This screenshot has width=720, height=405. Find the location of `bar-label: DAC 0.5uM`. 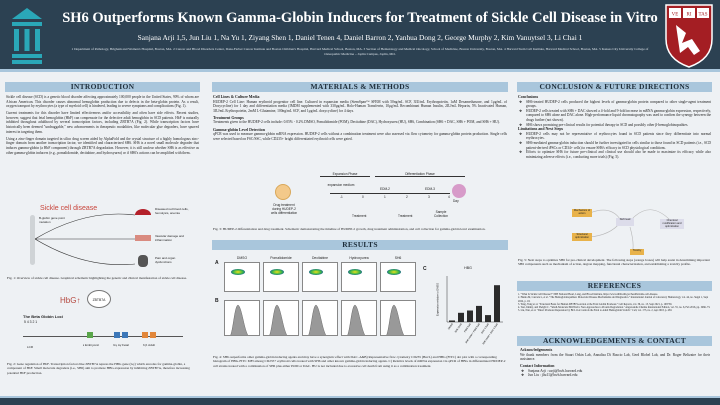

bar-label: DAC 0.5uM is located at coordinates (485, 329).